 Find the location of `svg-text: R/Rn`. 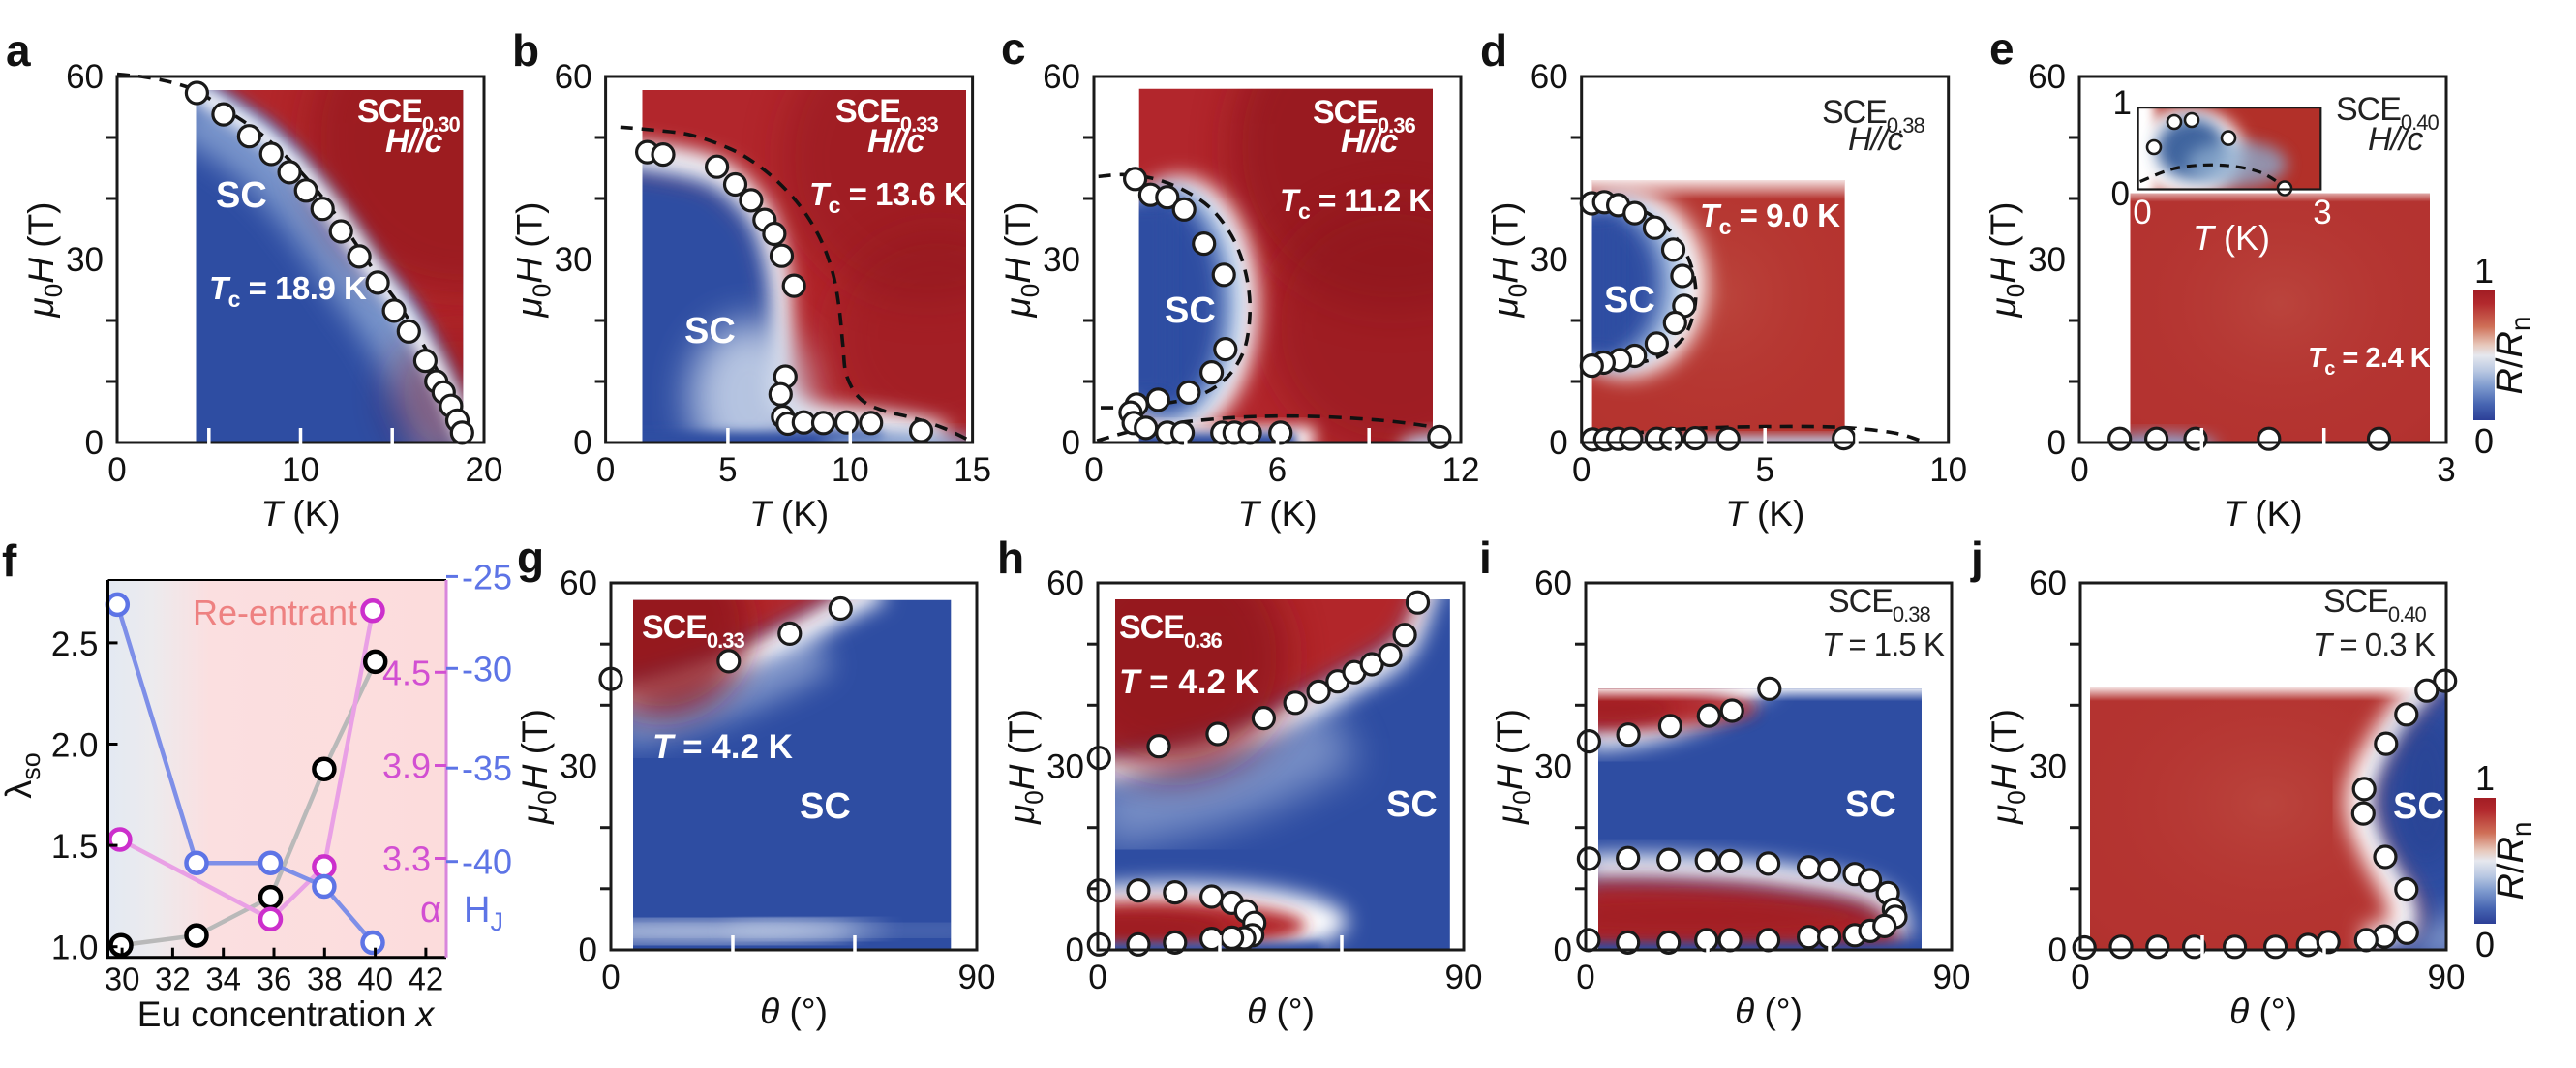

svg-text: R/Rn is located at coordinates (2512, 355).